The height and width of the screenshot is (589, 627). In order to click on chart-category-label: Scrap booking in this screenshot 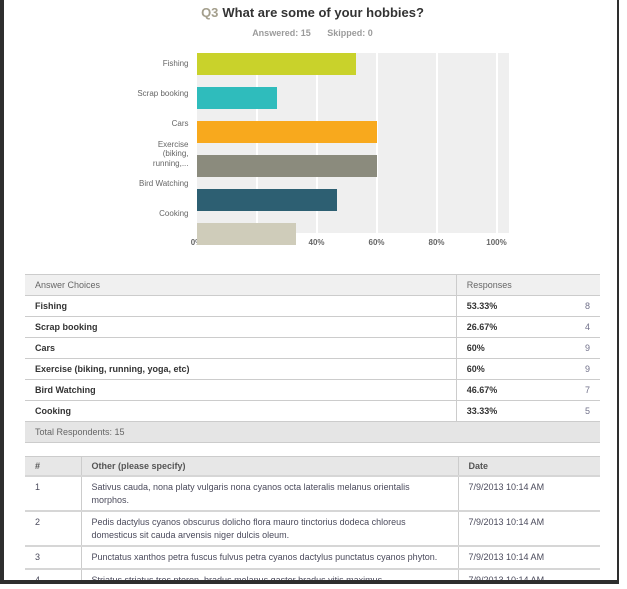, I will do `click(163, 94)`.